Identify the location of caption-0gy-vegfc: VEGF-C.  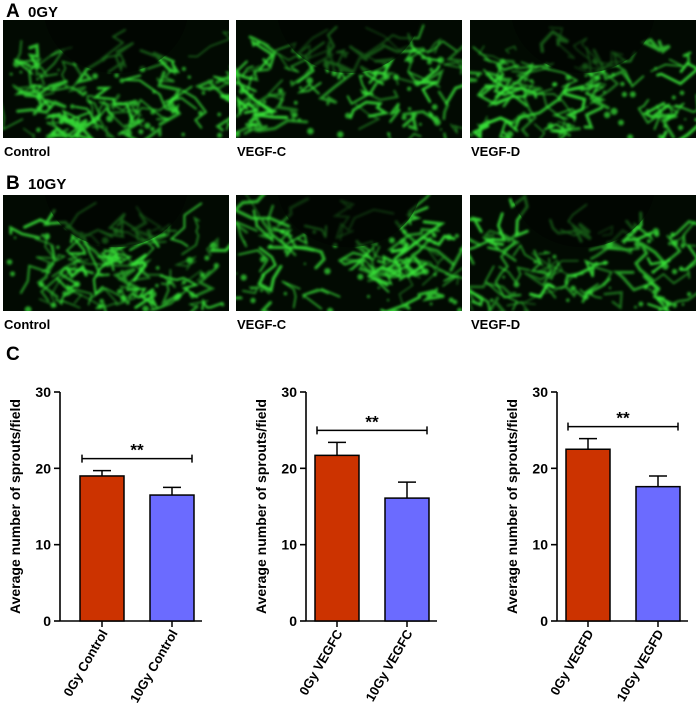
(262, 151).